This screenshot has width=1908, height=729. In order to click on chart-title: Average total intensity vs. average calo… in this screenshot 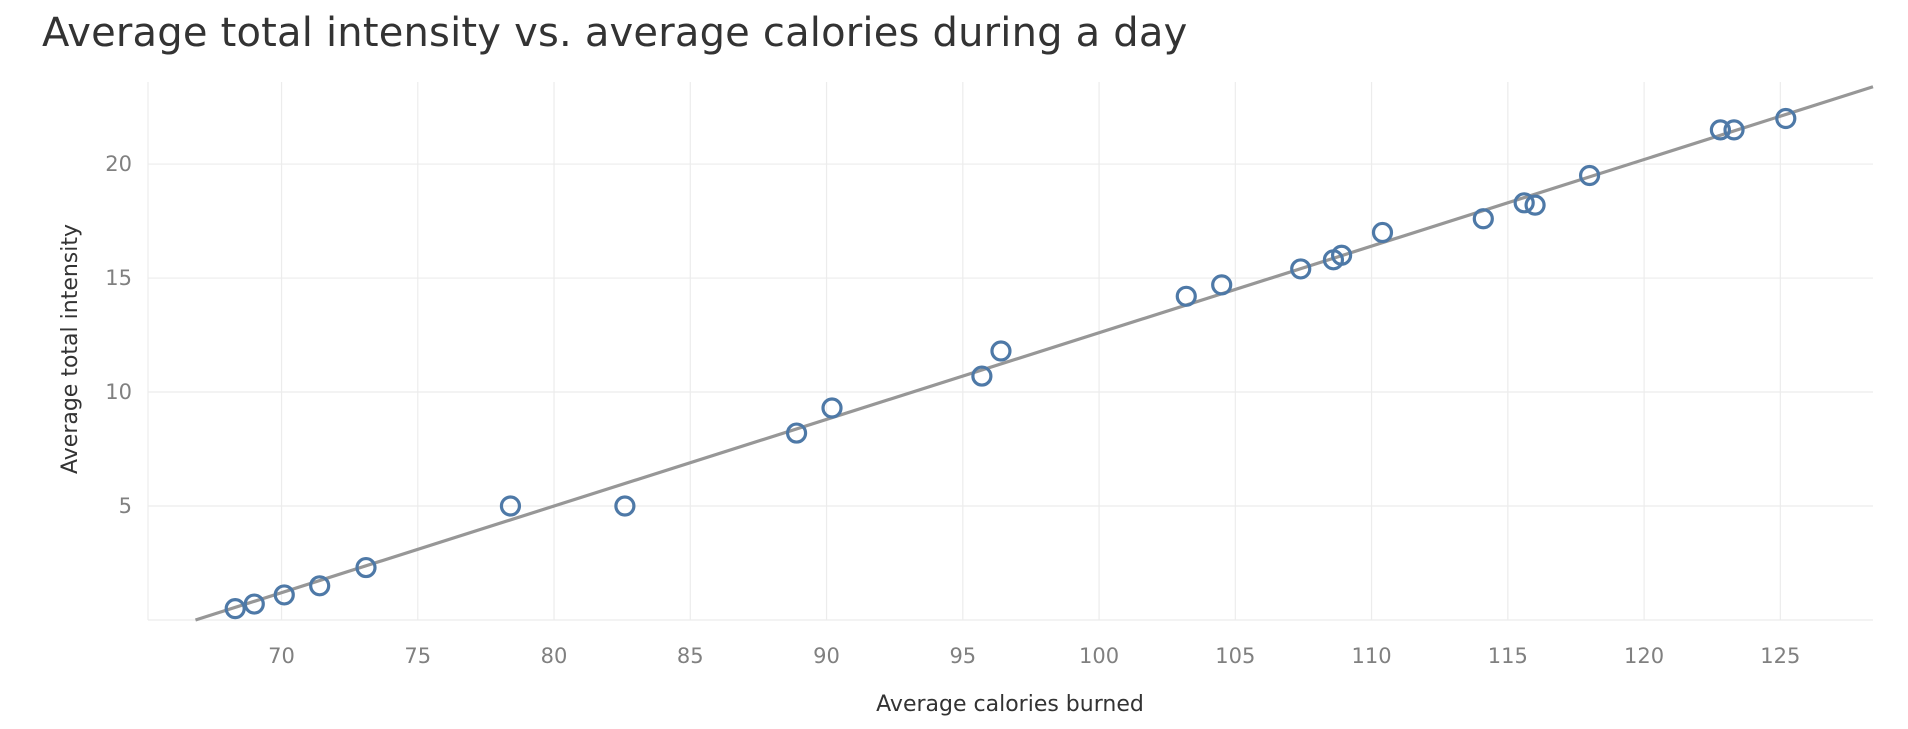, I will do `click(615, 33)`.